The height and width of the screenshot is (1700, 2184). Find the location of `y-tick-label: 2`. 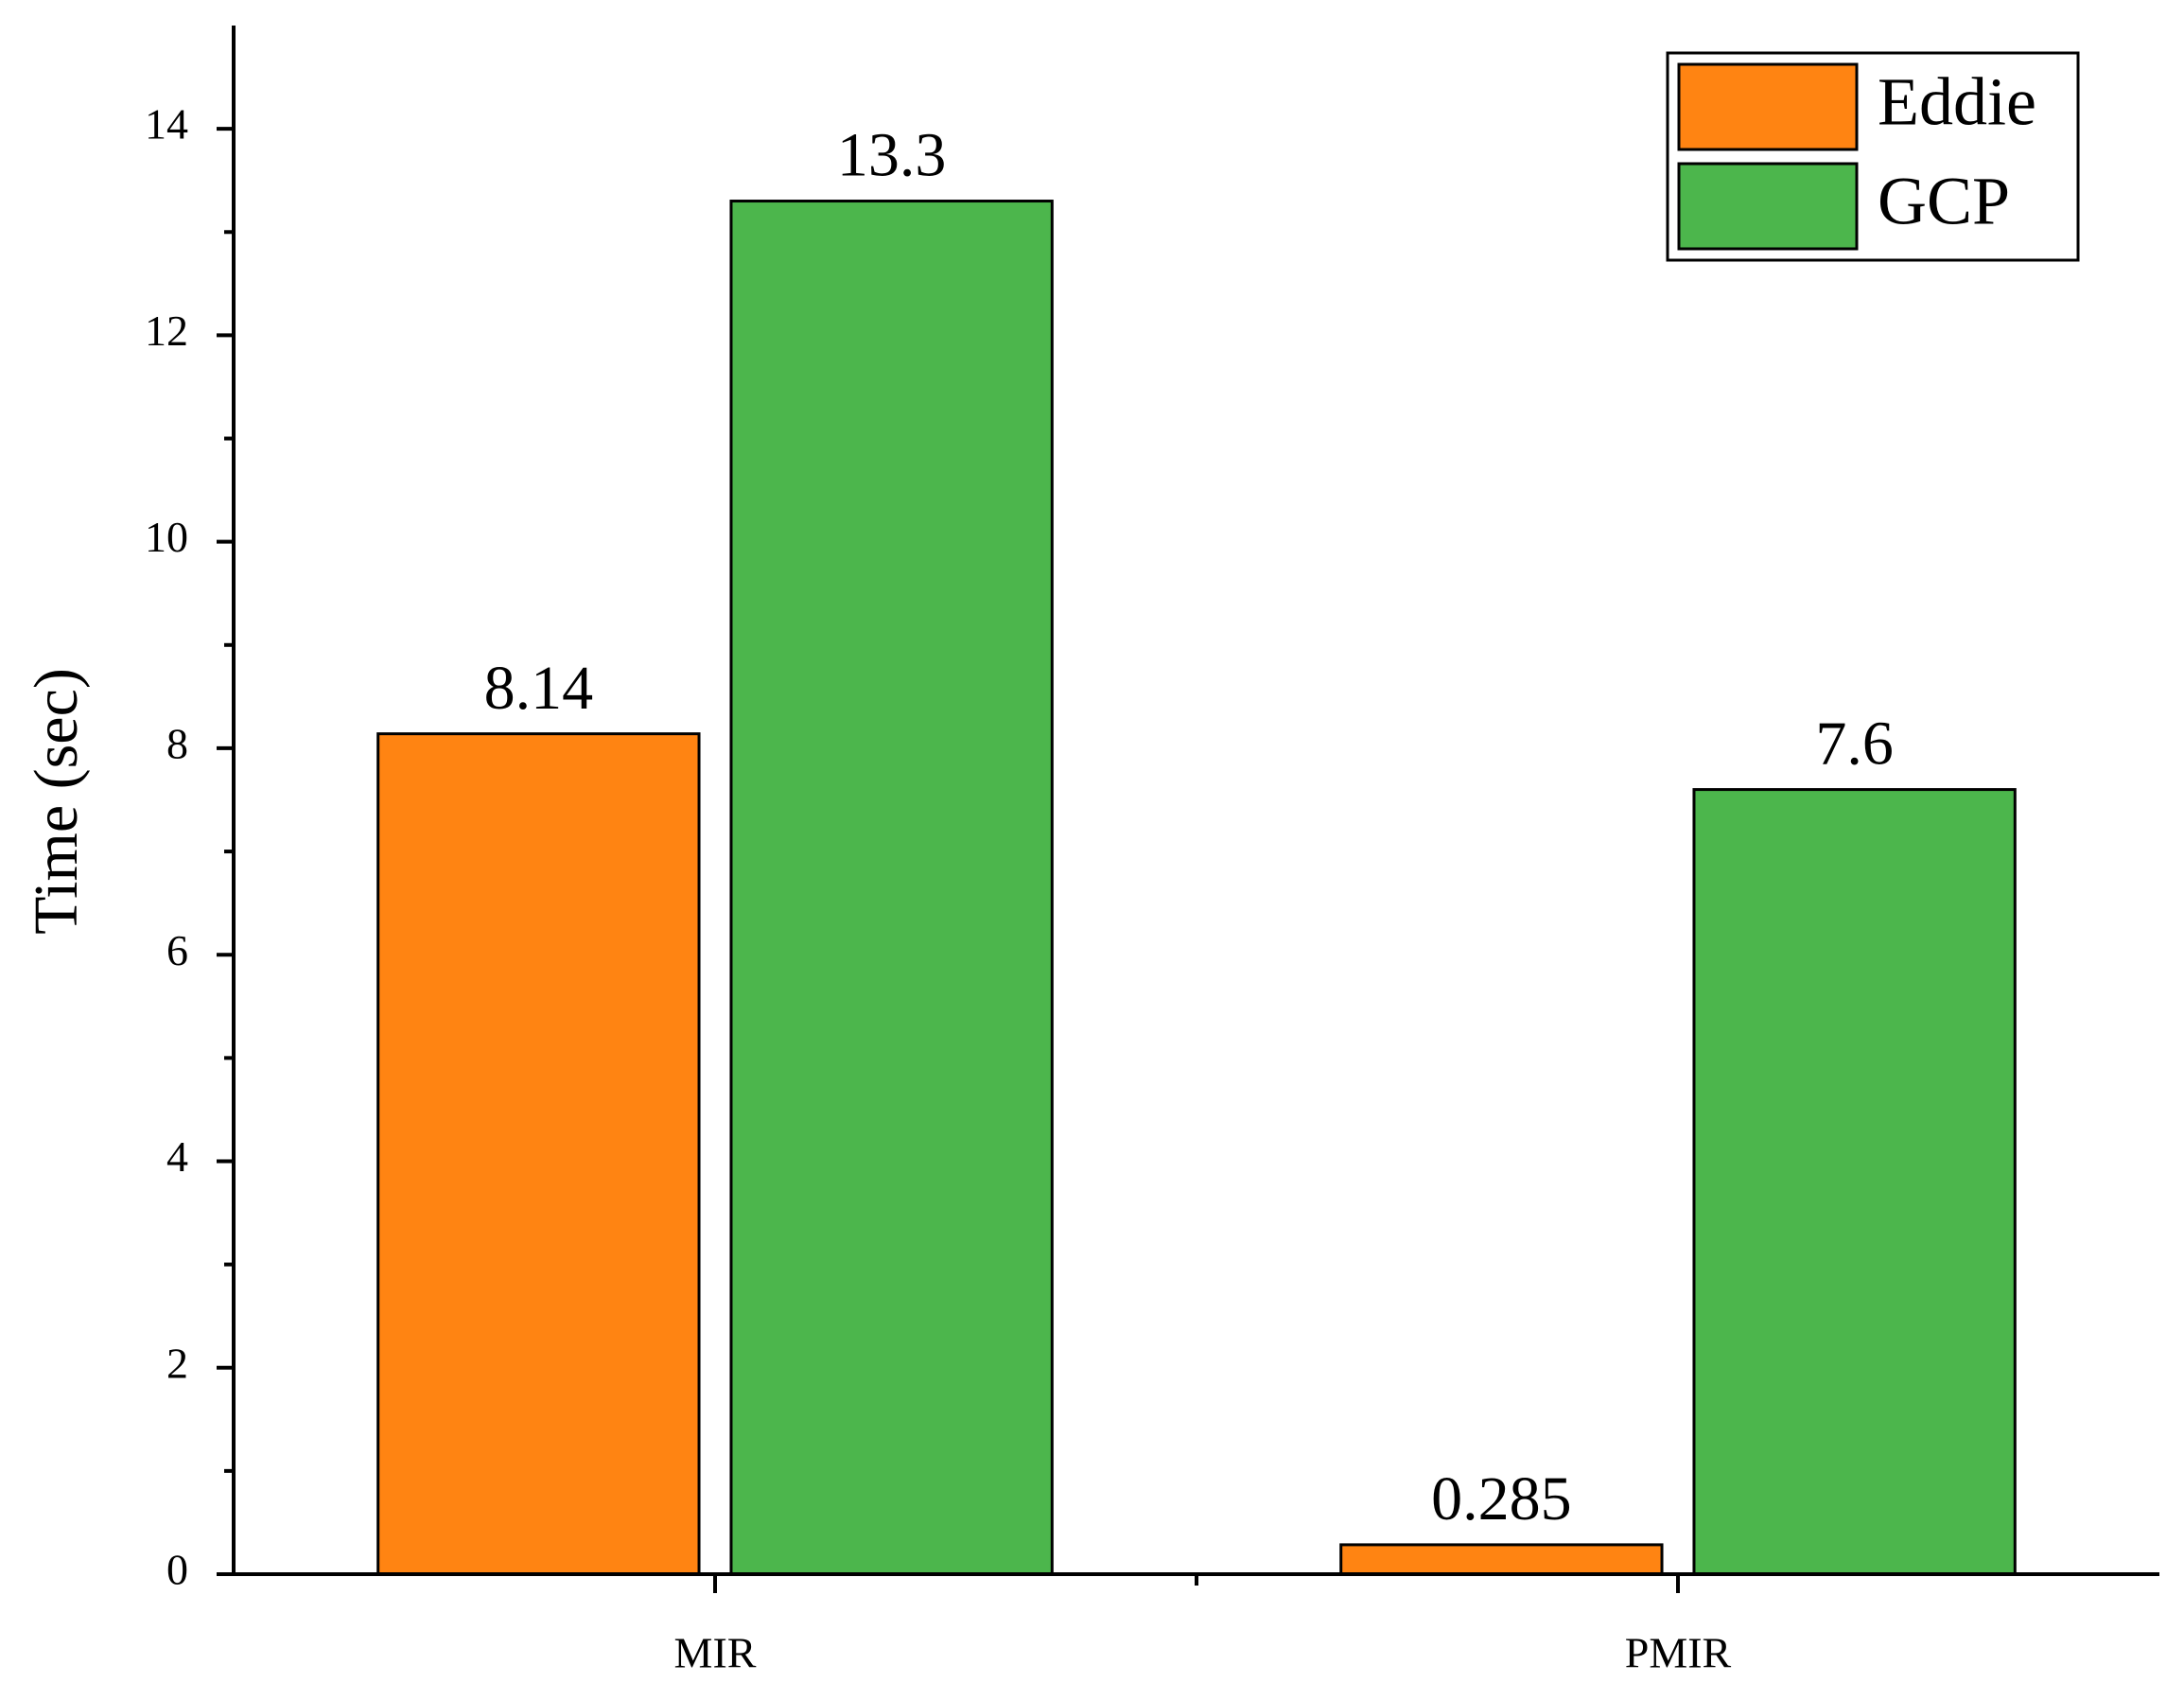

y-tick-label: 2 is located at coordinates (177, 1363).